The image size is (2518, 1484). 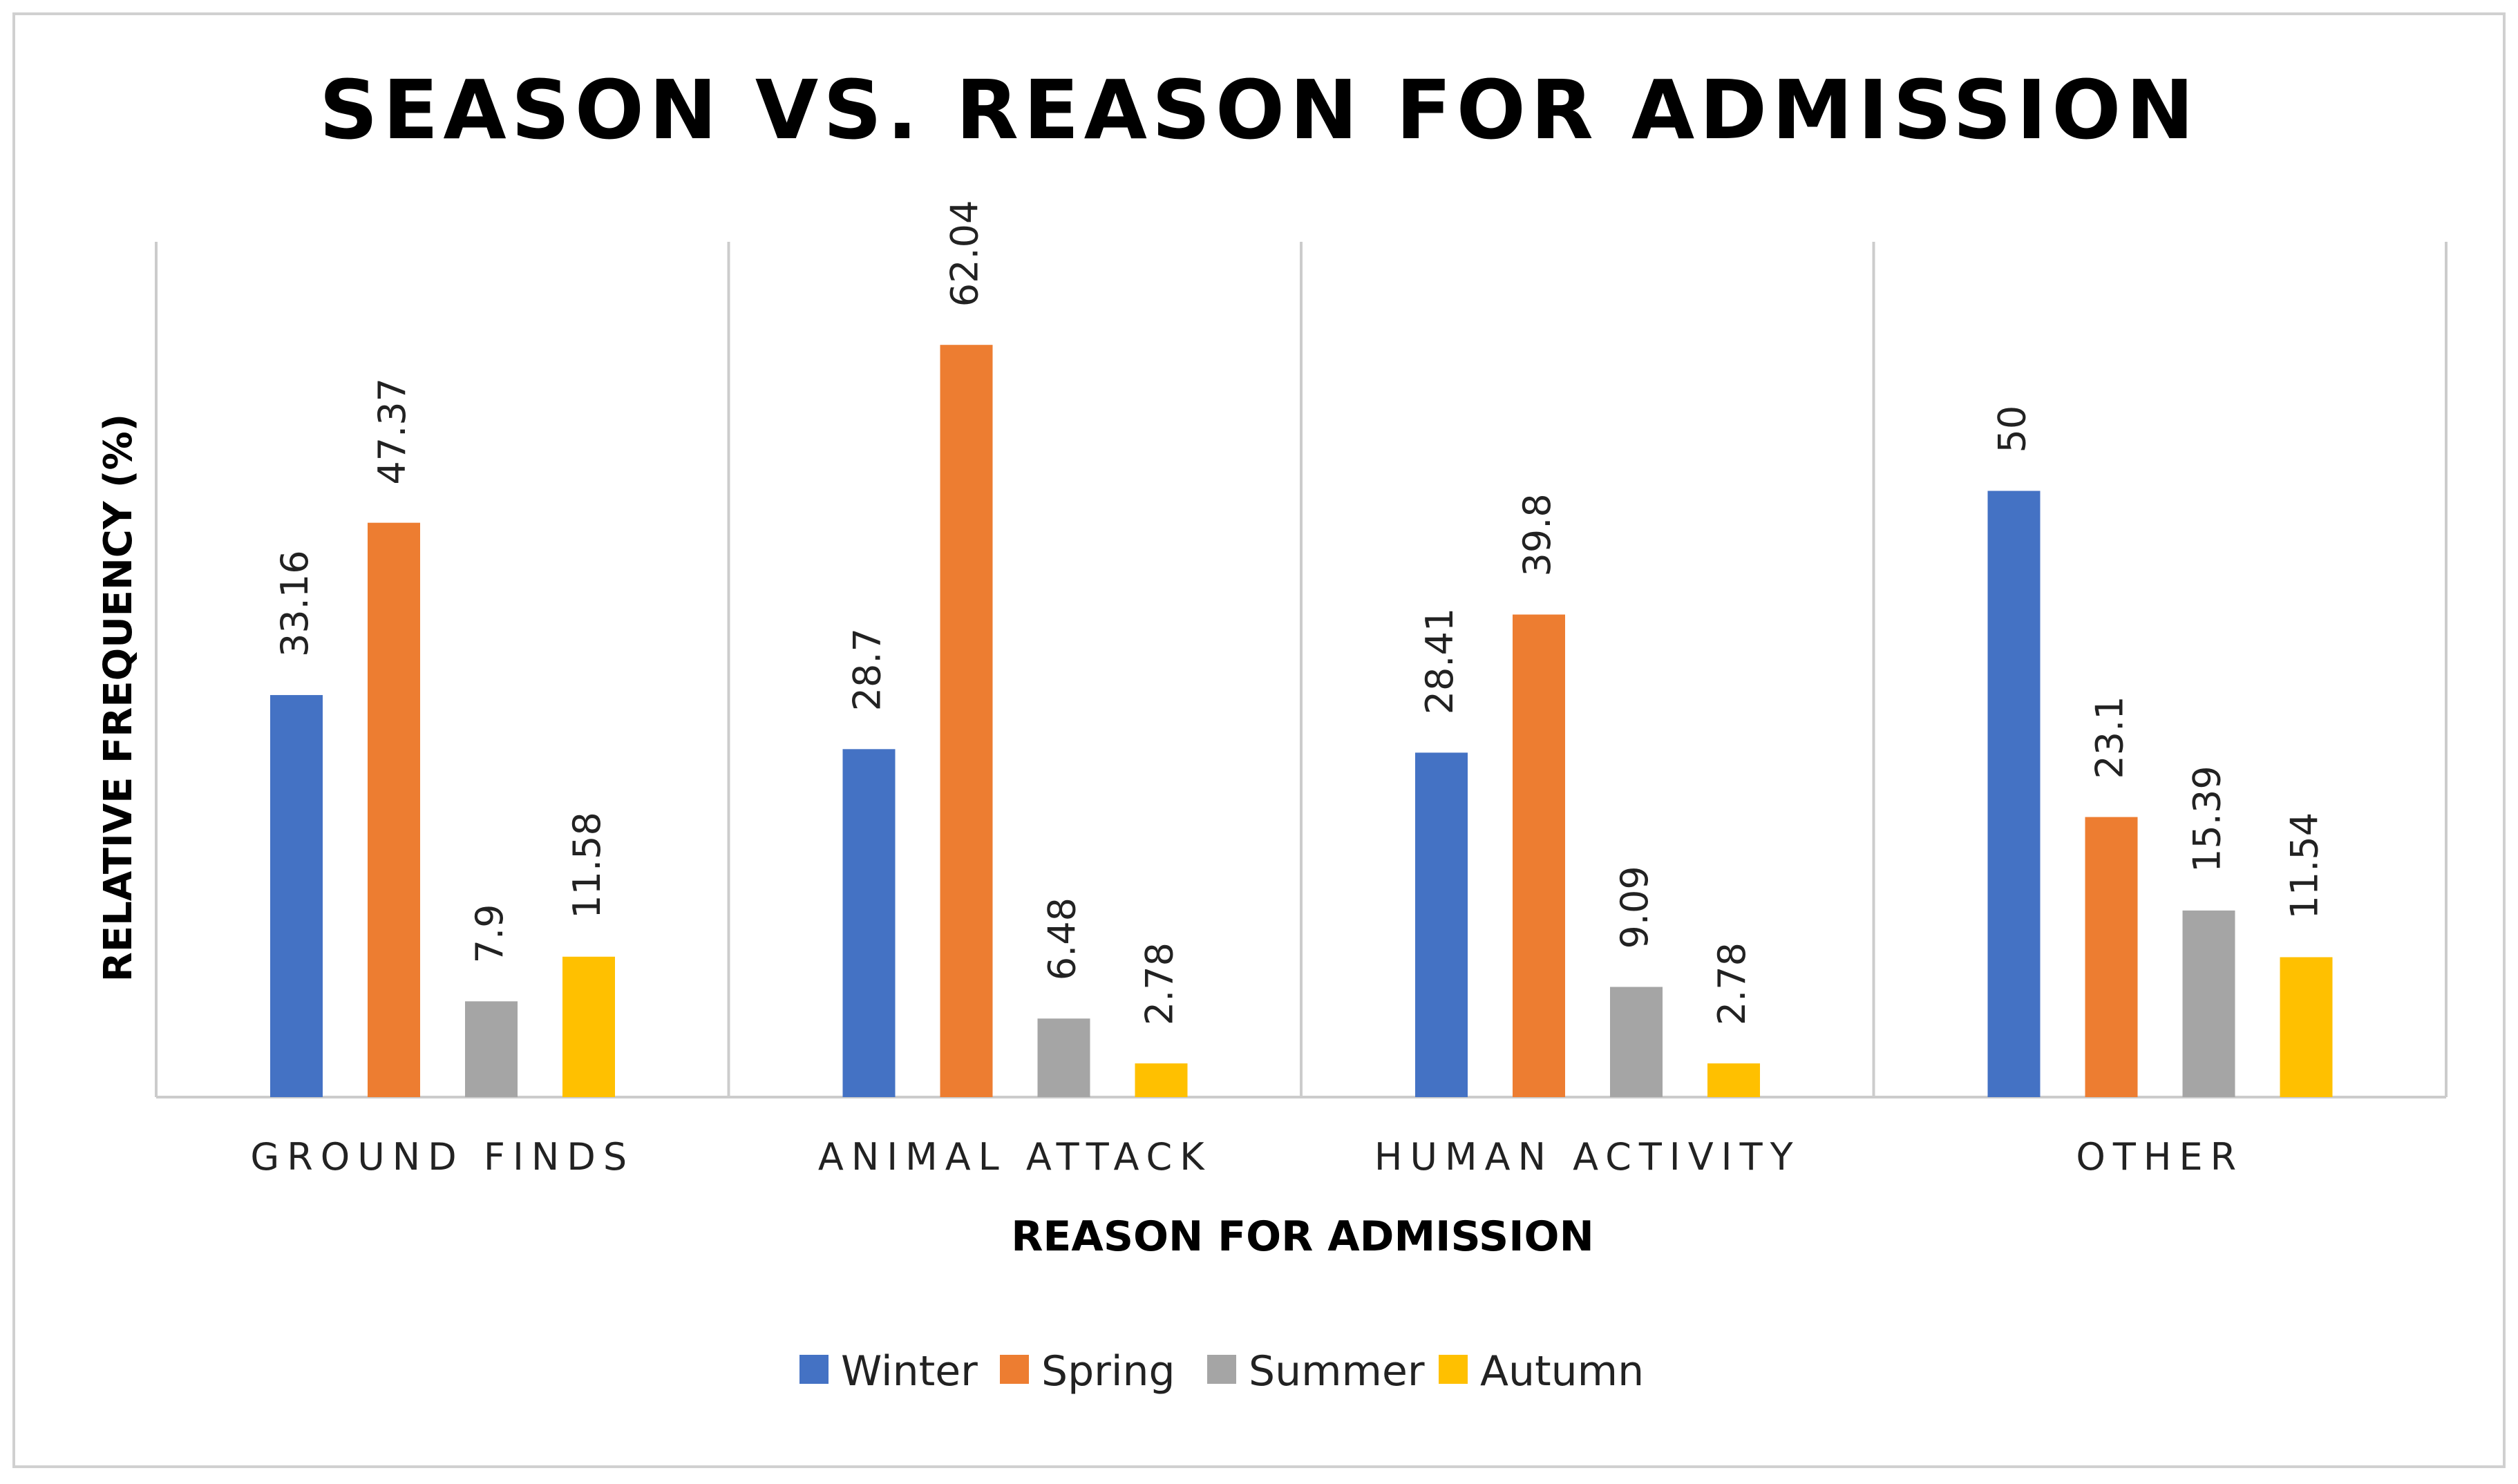 I want to click on data-label: 28.41, so click(x=1439, y=661).